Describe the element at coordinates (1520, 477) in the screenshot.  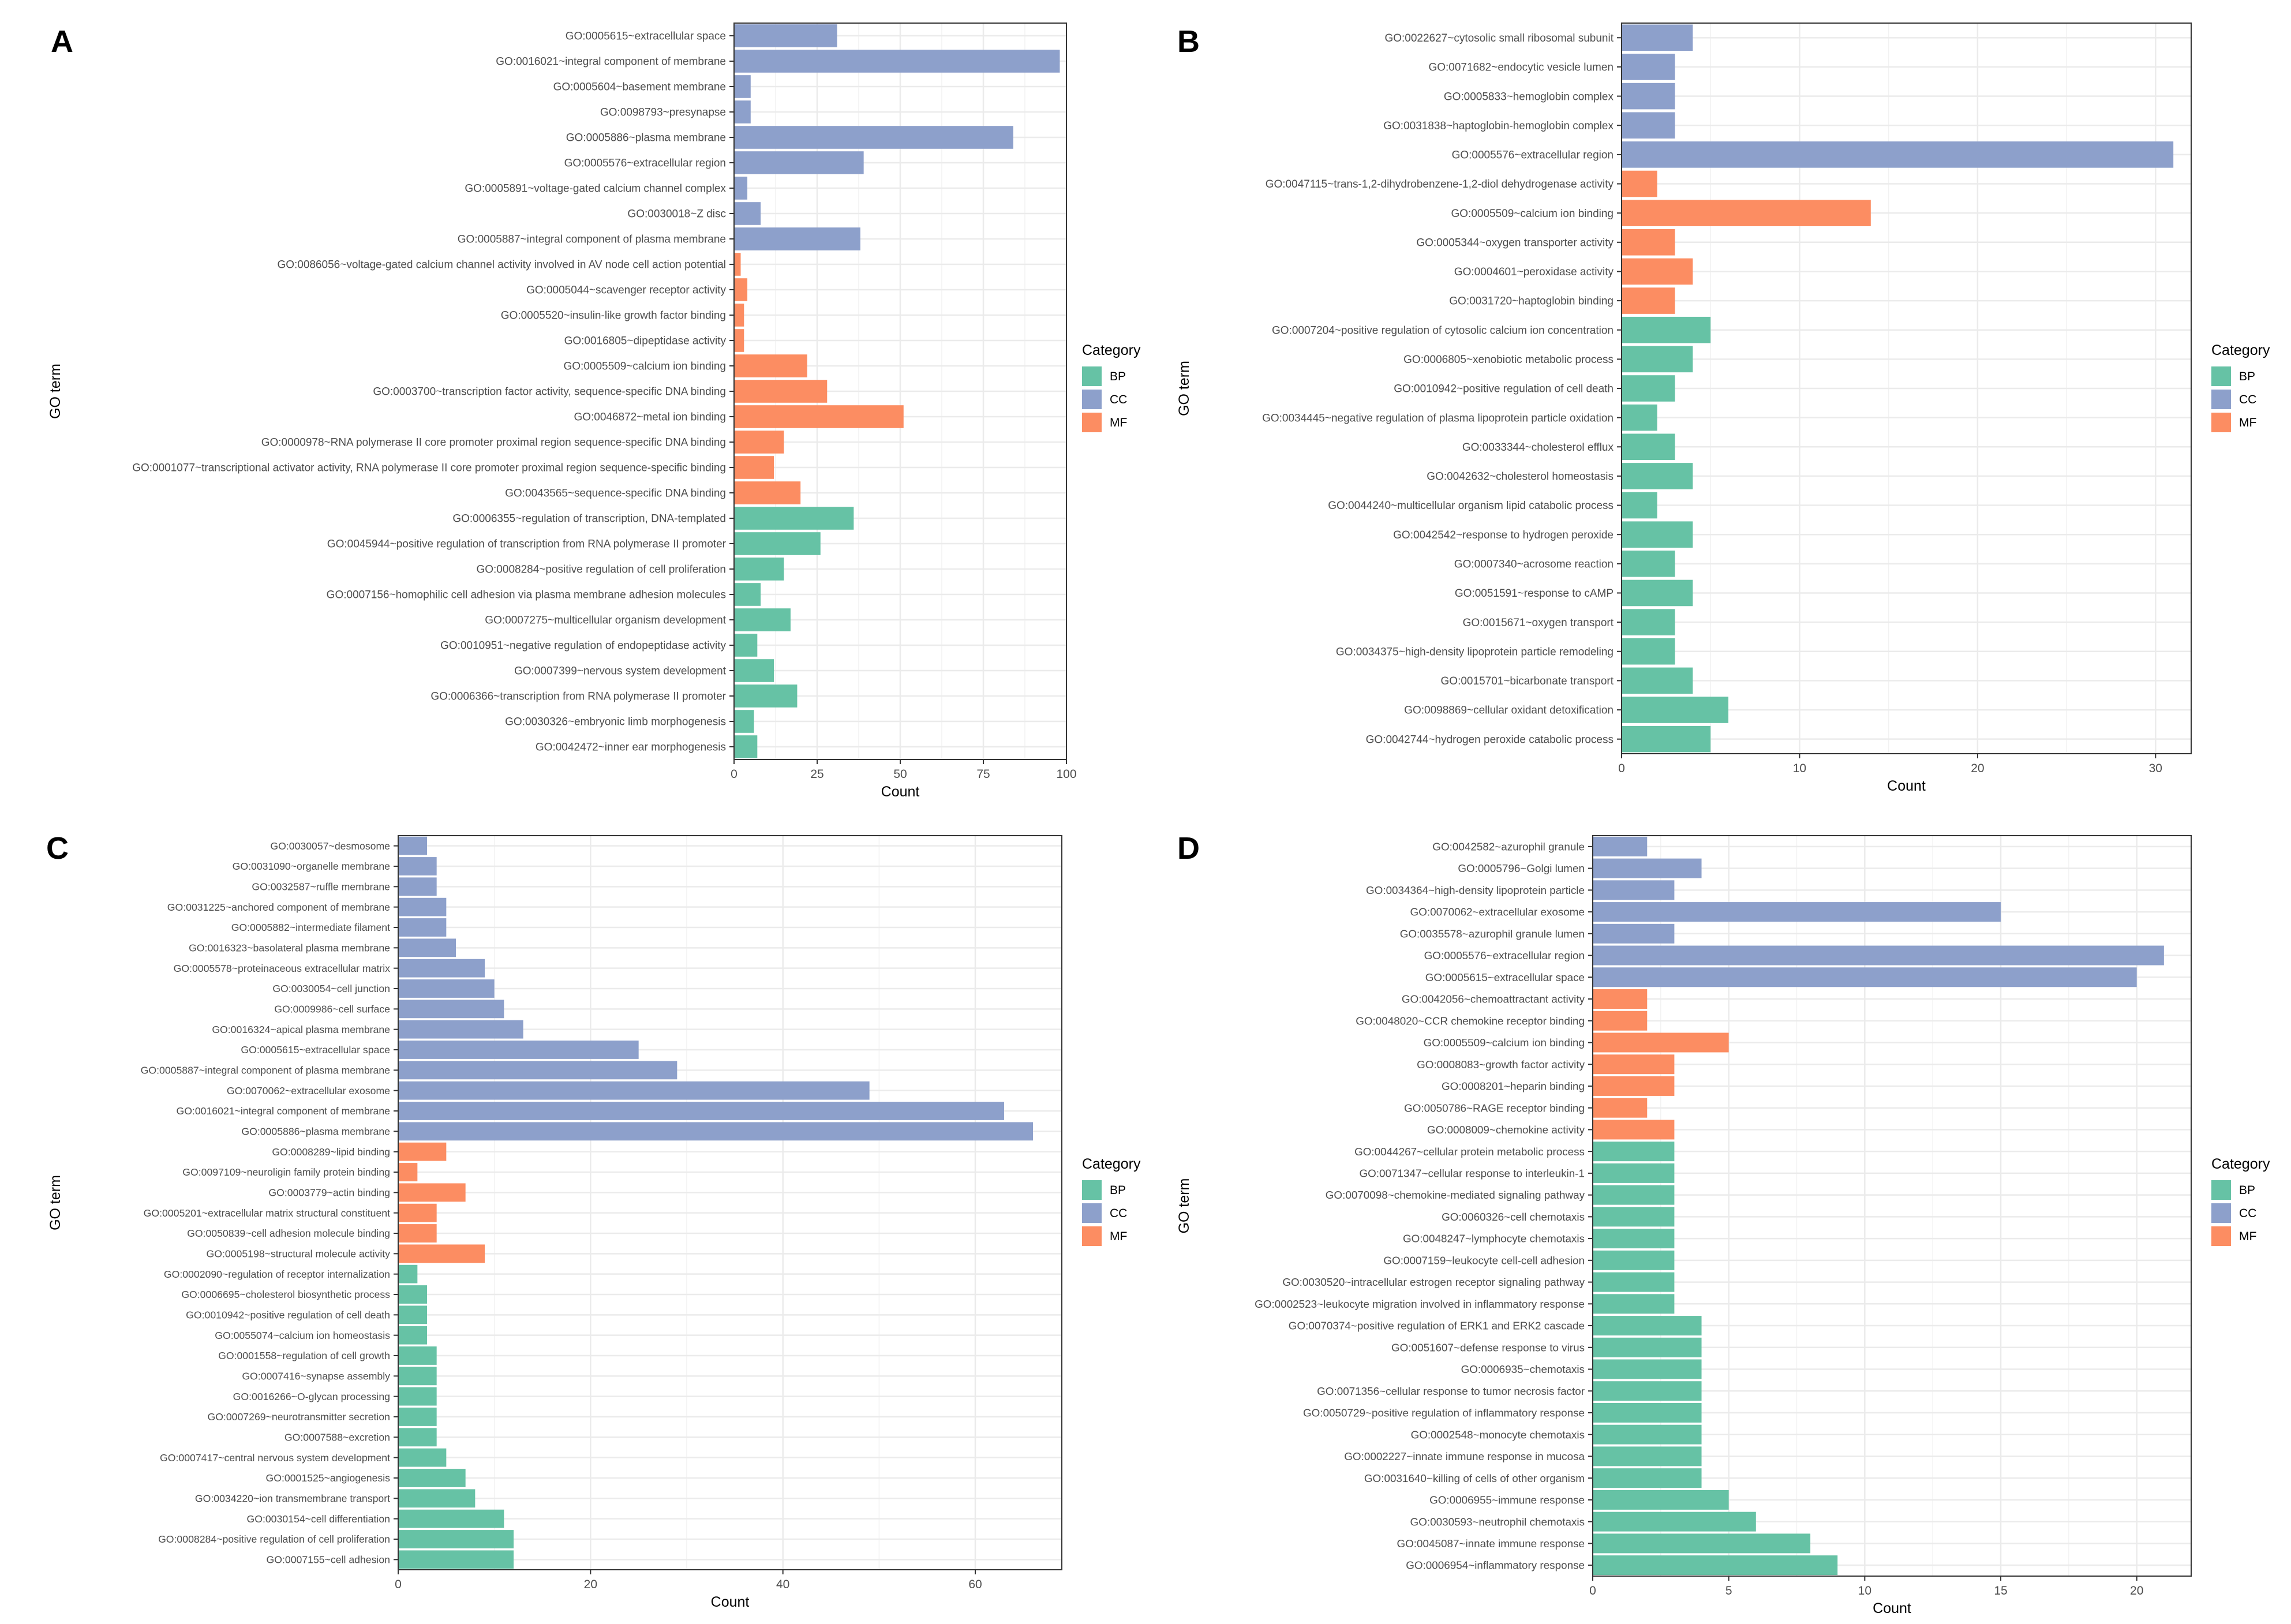
I see `y-tick-label: GO:0042632~cholesterol homeostasis` at that location.